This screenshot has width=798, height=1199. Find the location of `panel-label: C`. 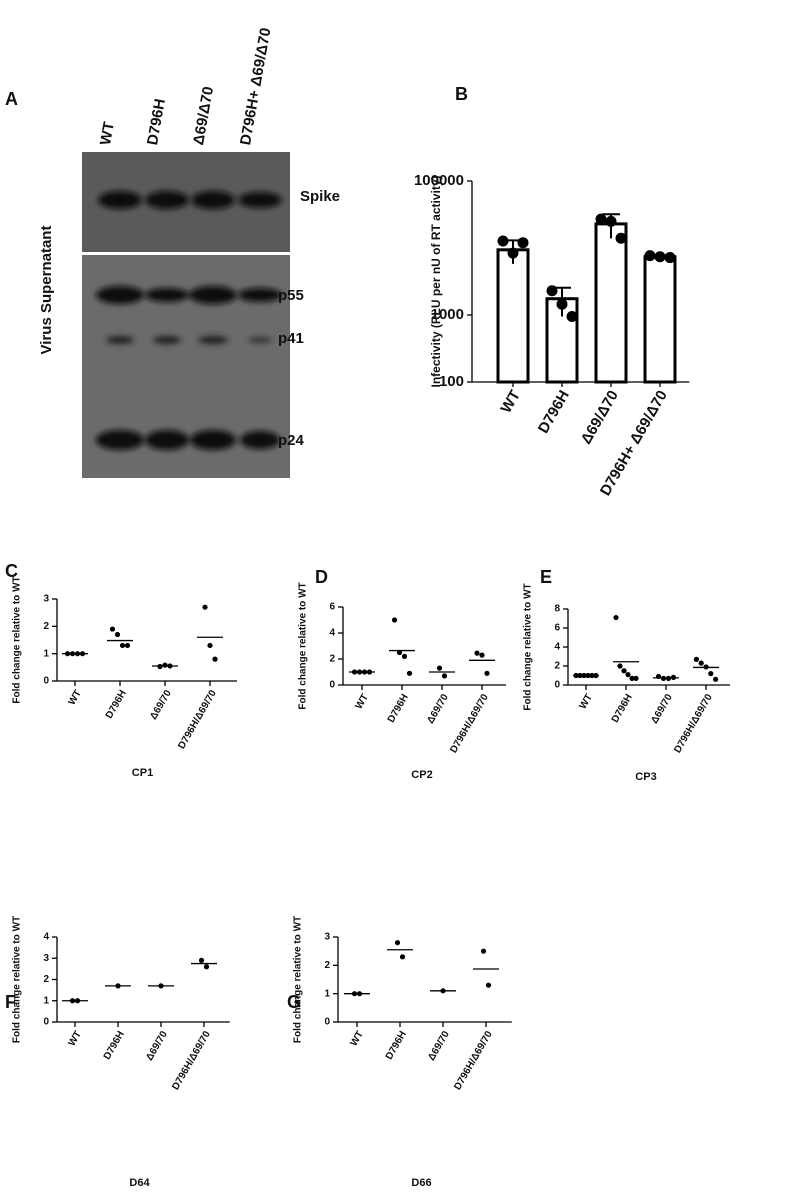

panel-label: C is located at coordinates (11, 571).